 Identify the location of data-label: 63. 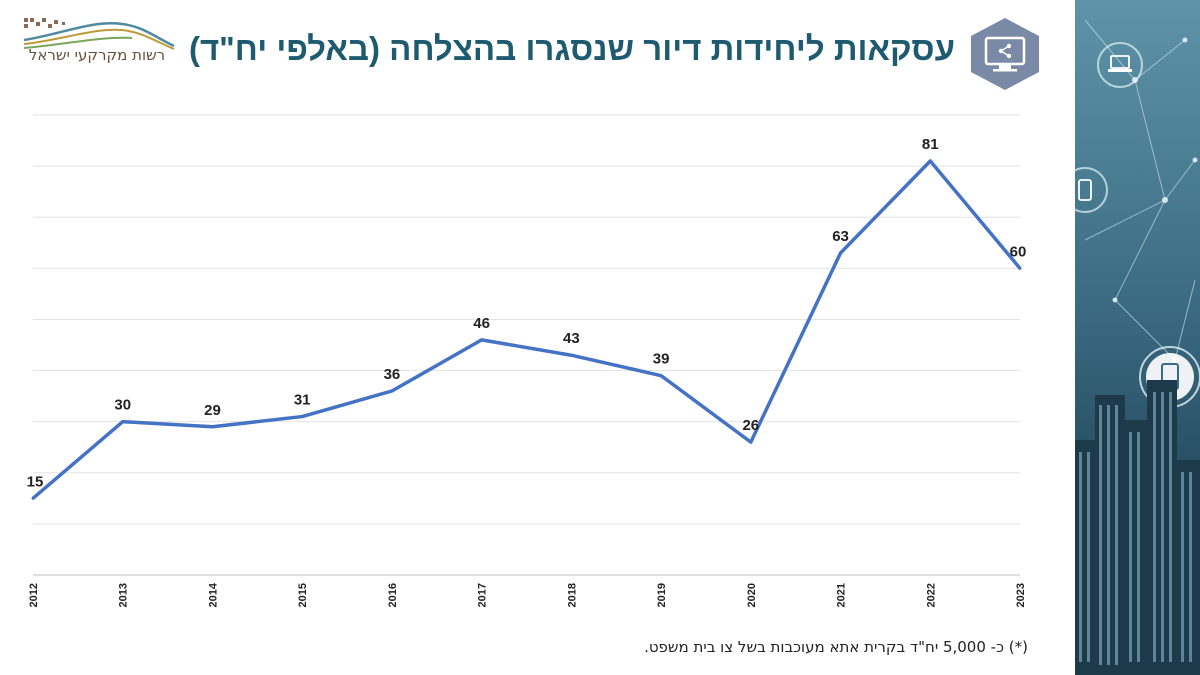
(840, 236).